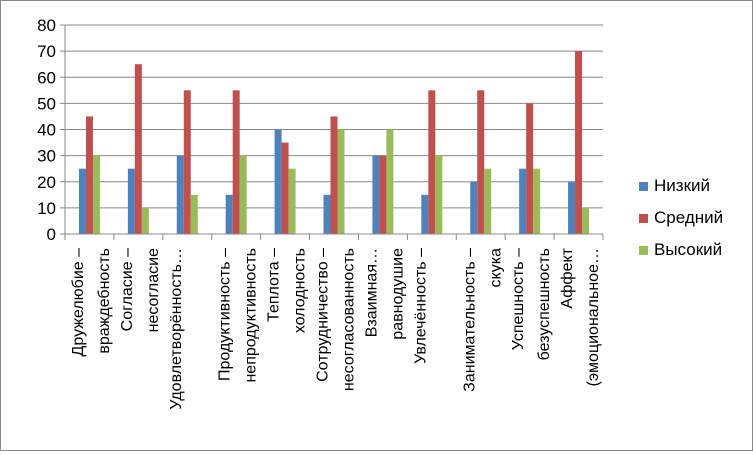 The image size is (753, 455). Describe the element at coordinates (323, 315) in the screenshot. I see `x-tick-label: Сотрудничество –` at that location.